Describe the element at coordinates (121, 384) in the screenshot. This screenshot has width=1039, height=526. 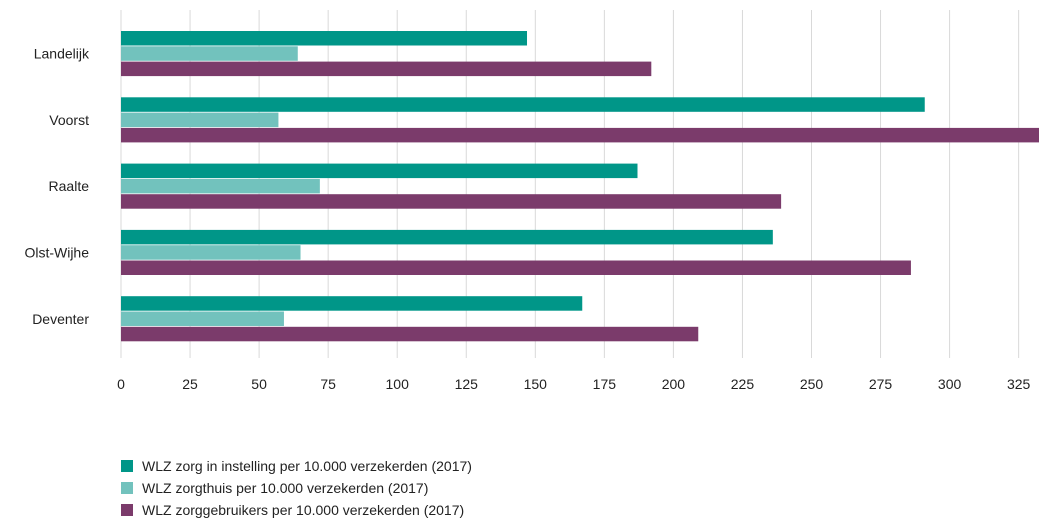
I see `x-tick-label: 0` at that location.